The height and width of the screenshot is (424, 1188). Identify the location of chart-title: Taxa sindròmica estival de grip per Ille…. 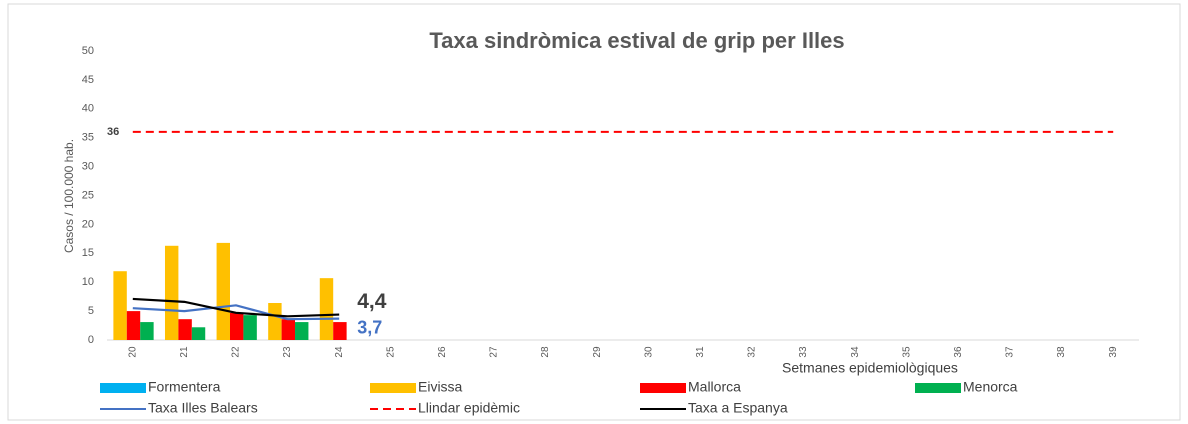
(636, 40).